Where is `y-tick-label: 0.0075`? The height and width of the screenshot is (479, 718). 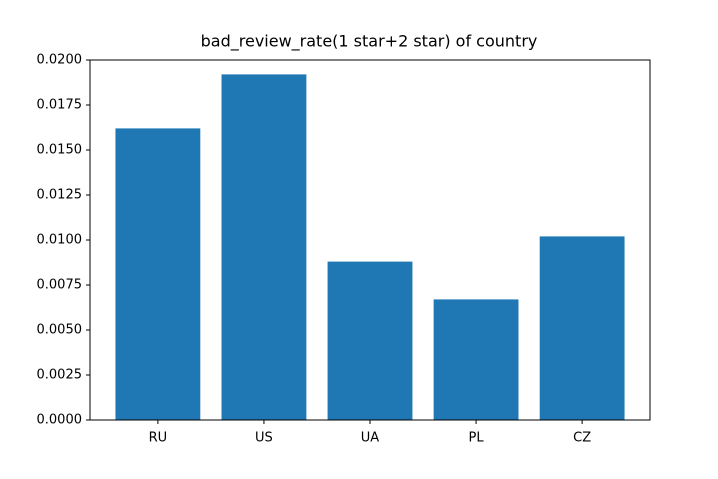
y-tick-label: 0.0075 is located at coordinates (60, 285).